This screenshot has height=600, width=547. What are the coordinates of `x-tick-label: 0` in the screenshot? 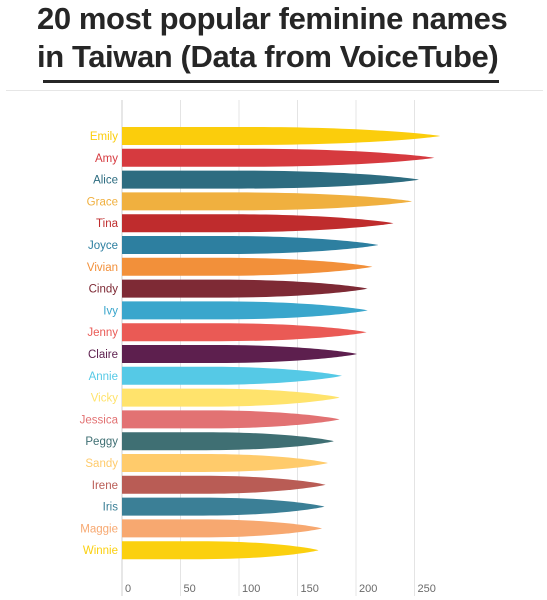 It's located at (128, 589).